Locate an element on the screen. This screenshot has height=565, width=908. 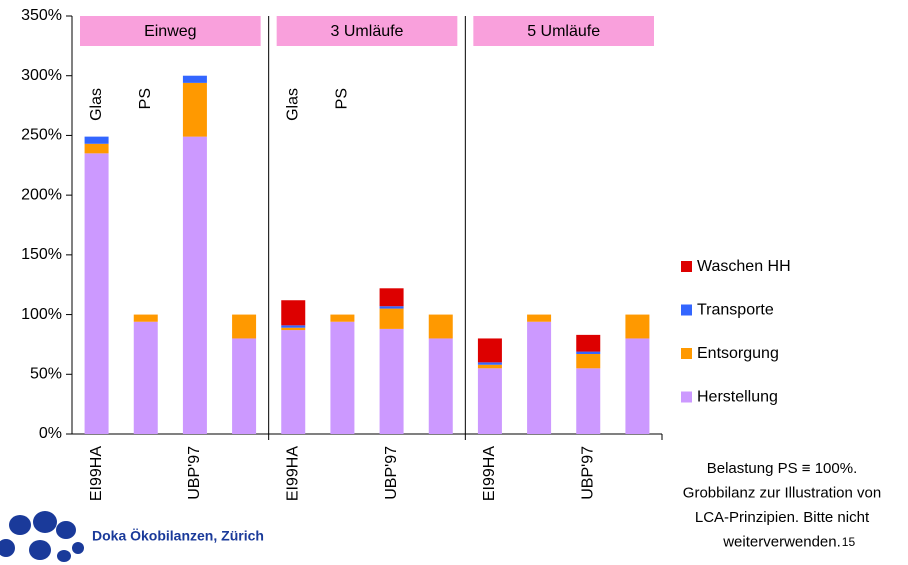
legend-label: Entsorgung is located at coordinates (738, 353).